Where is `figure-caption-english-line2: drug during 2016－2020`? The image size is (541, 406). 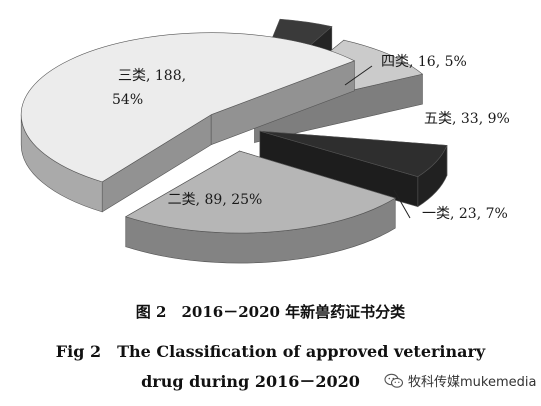
figure-caption-english-line2: drug during 2016－2020 is located at coordinates (250, 381).